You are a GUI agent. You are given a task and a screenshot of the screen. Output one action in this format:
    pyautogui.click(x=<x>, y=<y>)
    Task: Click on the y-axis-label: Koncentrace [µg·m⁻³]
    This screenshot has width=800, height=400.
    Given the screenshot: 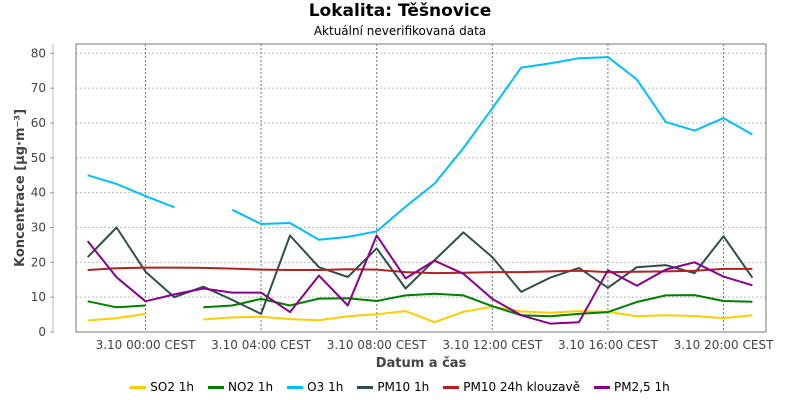 What is the action you would take?
    pyautogui.click(x=20, y=188)
    